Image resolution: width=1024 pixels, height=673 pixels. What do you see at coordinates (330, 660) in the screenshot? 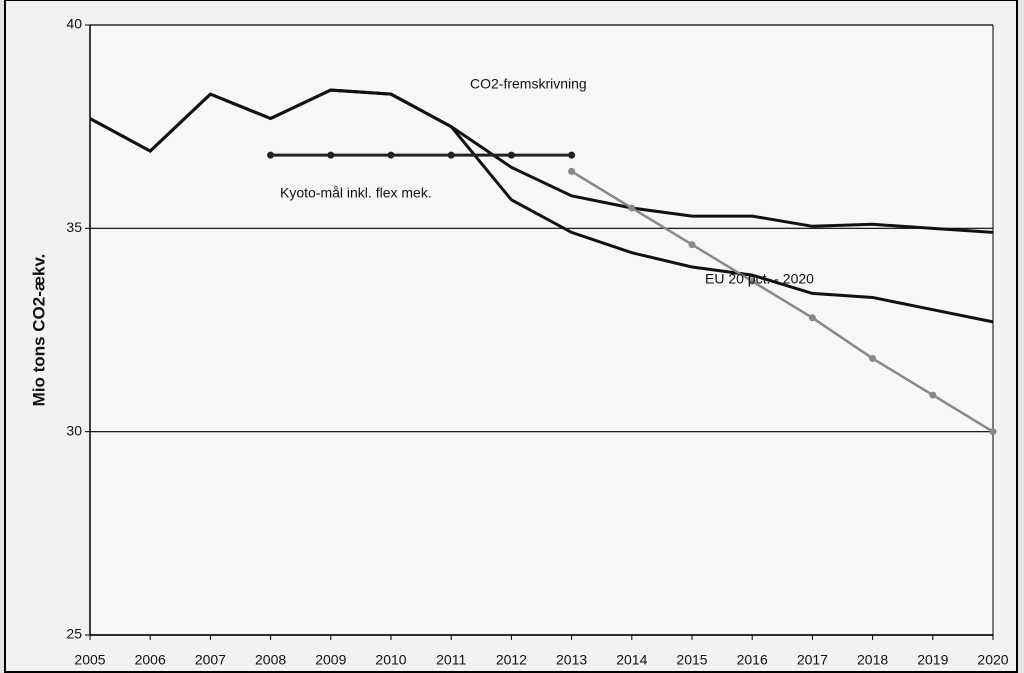
I see `x-tick-label: 2009` at bounding box center [330, 660].